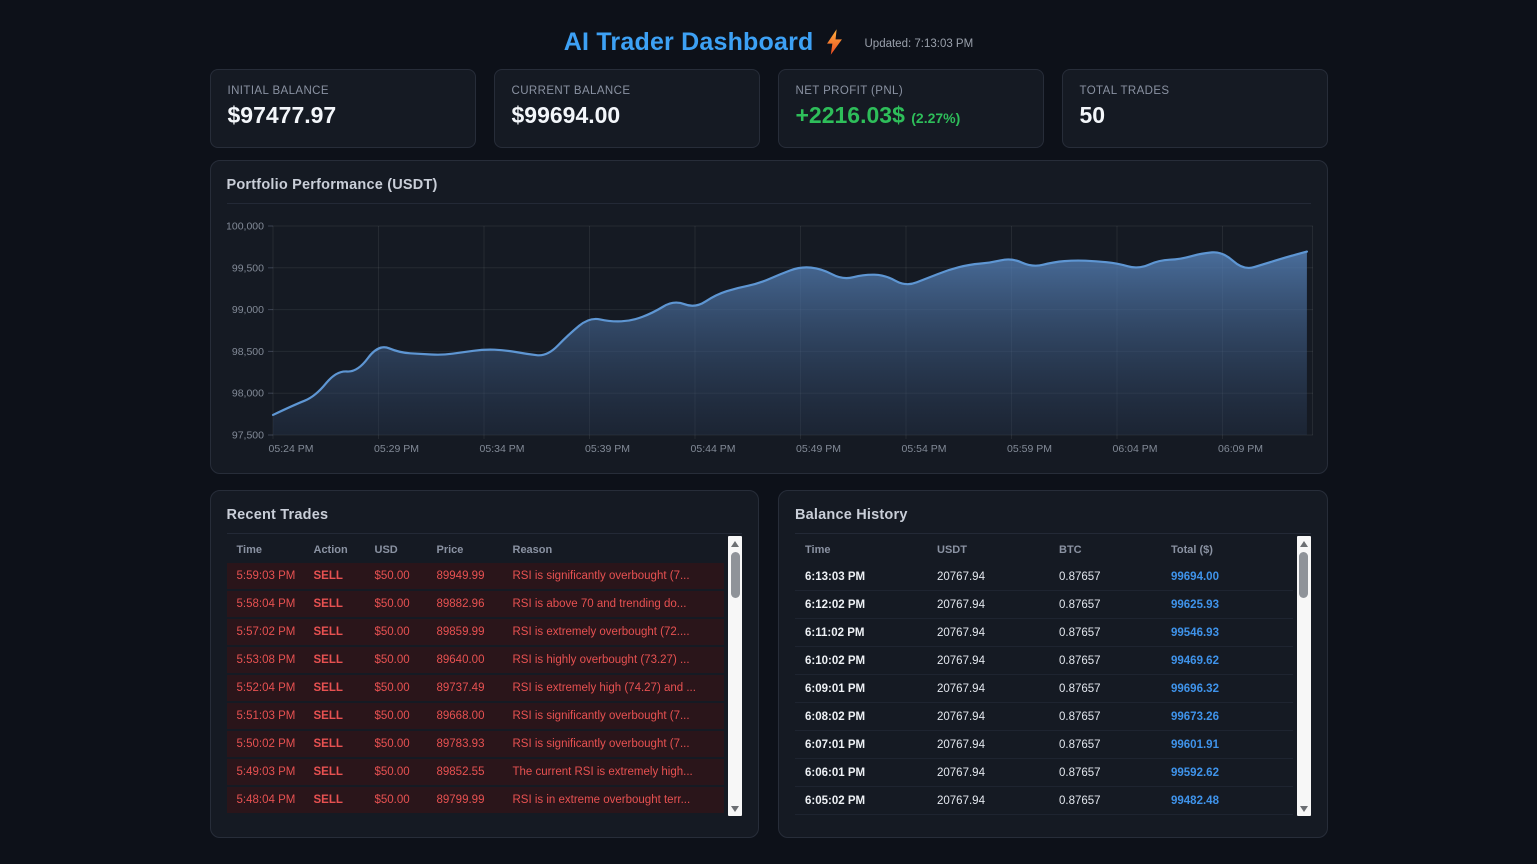 The height and width of the screenshot is (864, 1537). I want to click on svg-text: 05:49 PM, so click(818, 449).